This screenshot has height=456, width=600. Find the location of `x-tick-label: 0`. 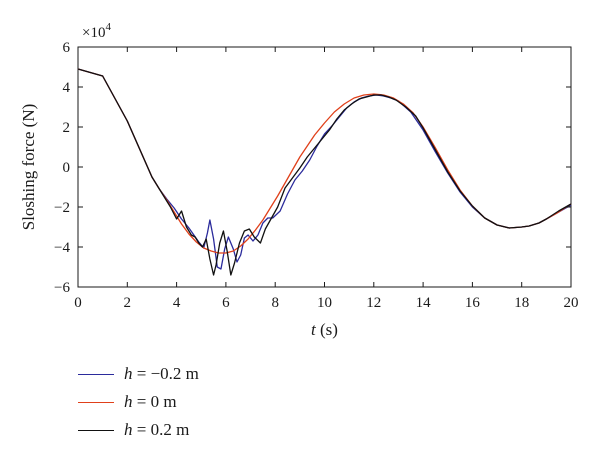

x-tick-label: 0 is located at coordinates (78, 303).